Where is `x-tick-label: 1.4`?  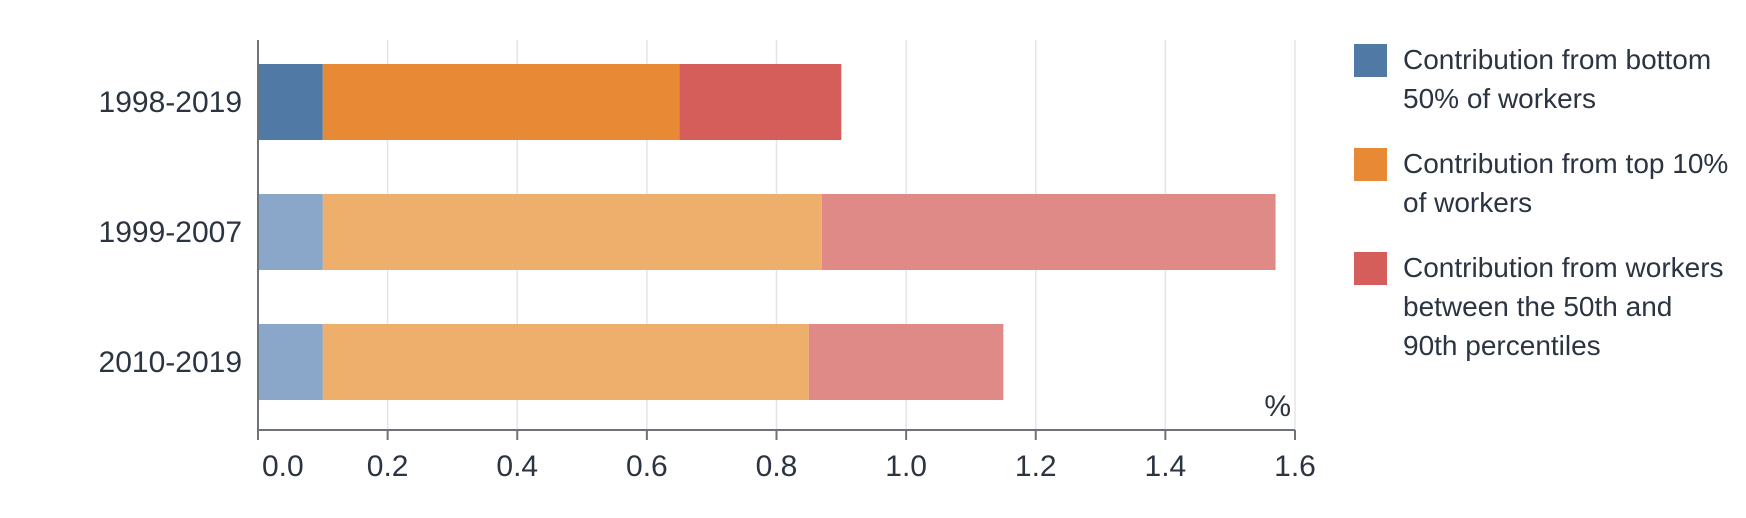
x-tick-label: 1.4 is located at coordinates (1166, 466).